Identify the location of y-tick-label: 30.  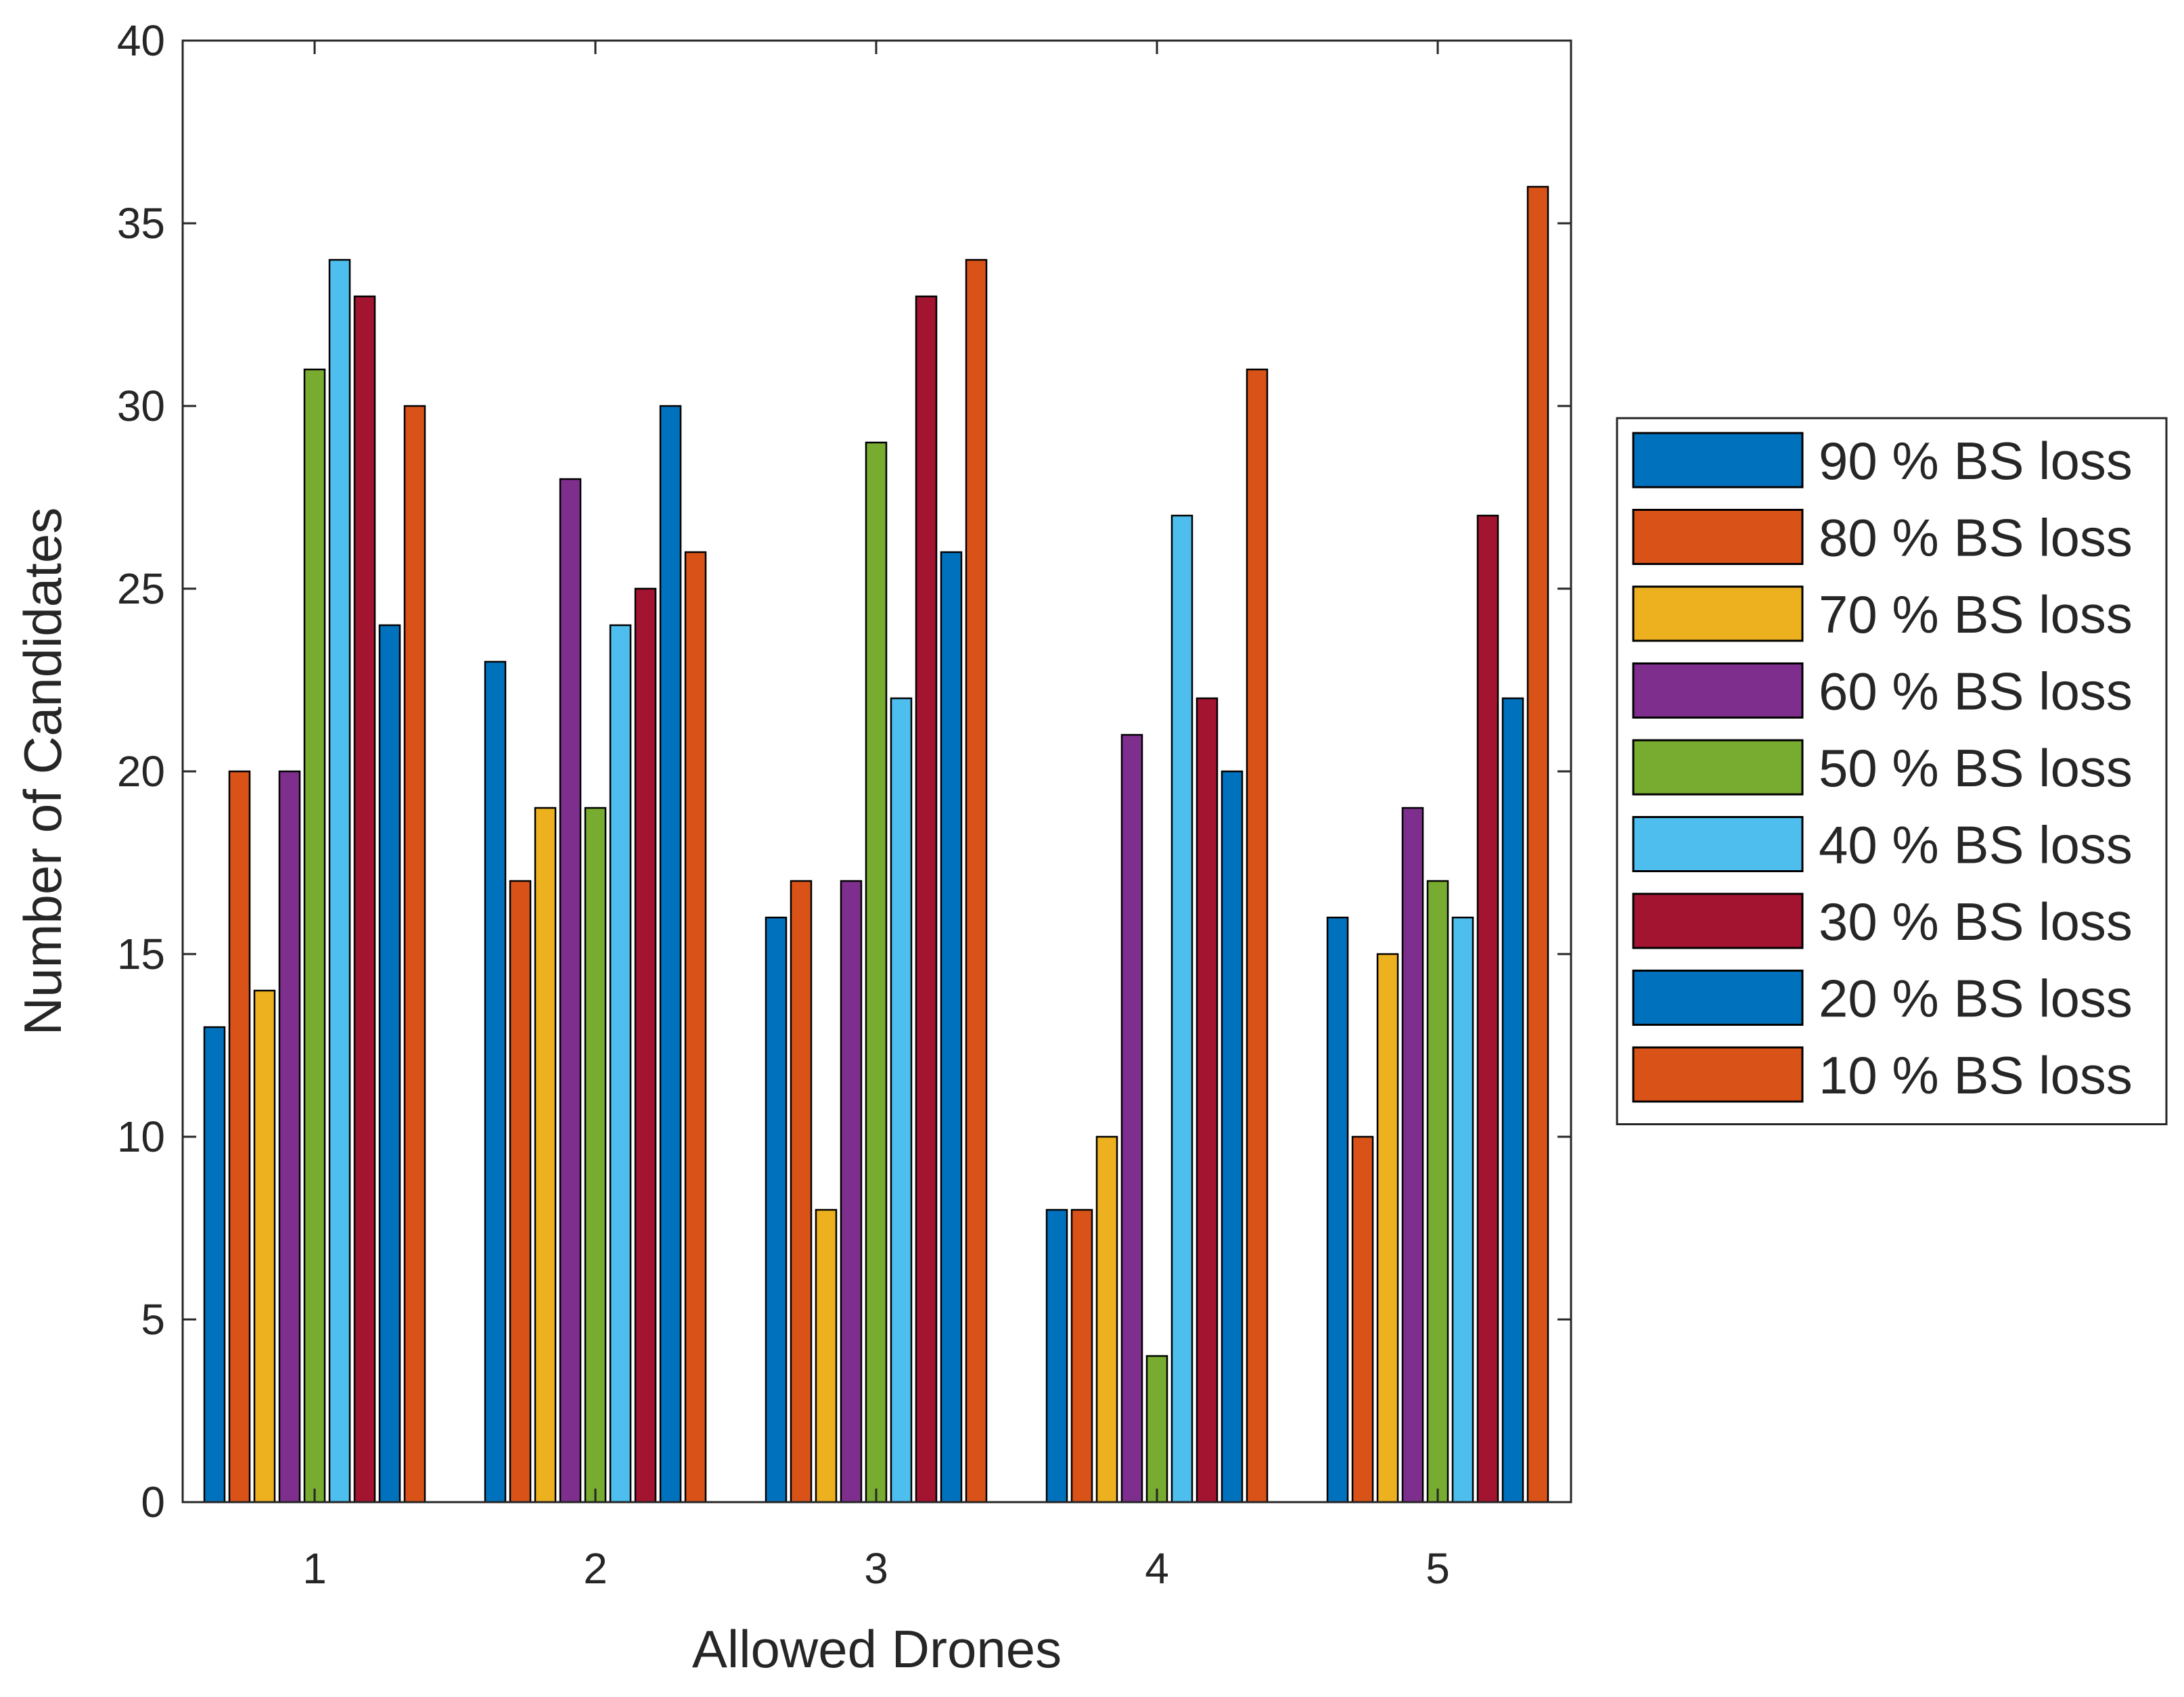
(141, 406).